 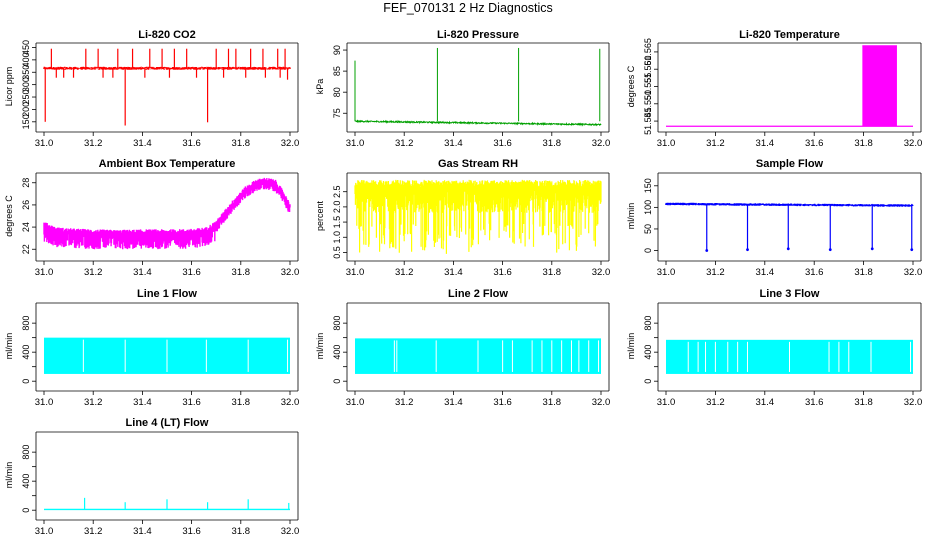 I want to click on y-tick-label: 250, so click(x=26, y=97).